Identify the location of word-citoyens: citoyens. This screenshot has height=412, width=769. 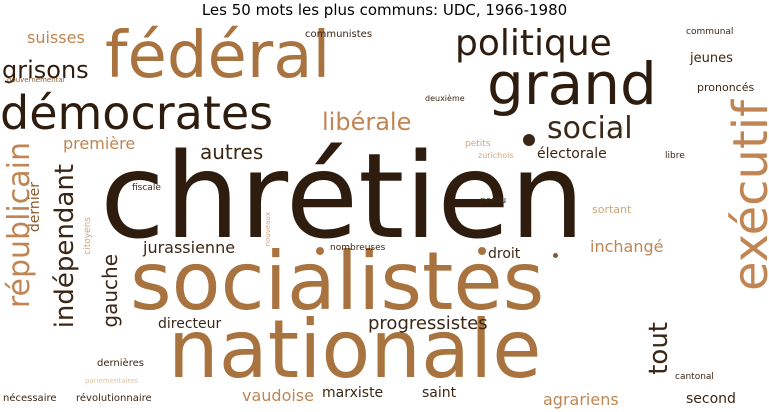
(88, 236).